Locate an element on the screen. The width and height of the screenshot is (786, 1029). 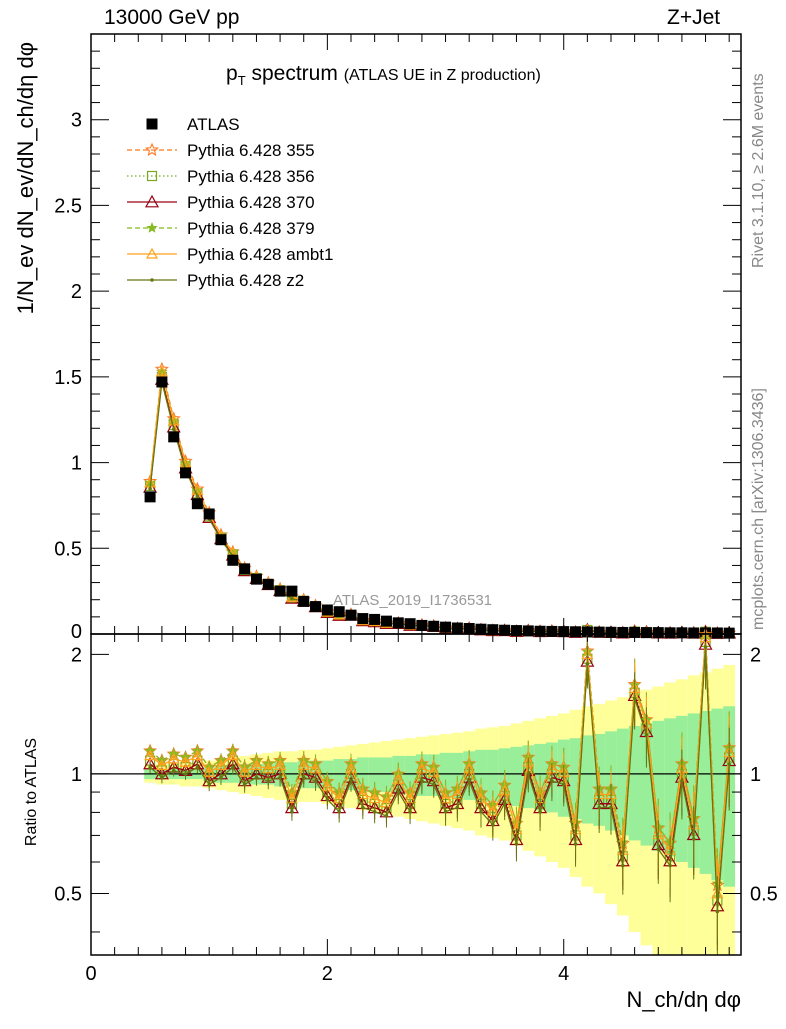
legend-item: ATLAS is located at coordinates (193, 124).